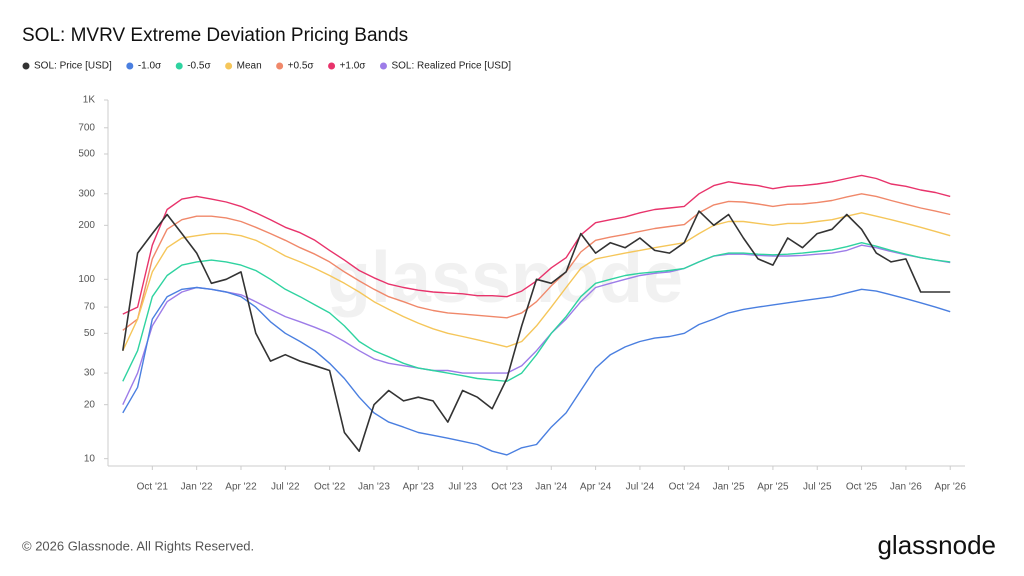 Image resolution: width=1024 pixels, height=576 pixels. Describe the element at coordinates (241, 487) in the screenshot. I see `x-tick-label: Apr '22` at that location.